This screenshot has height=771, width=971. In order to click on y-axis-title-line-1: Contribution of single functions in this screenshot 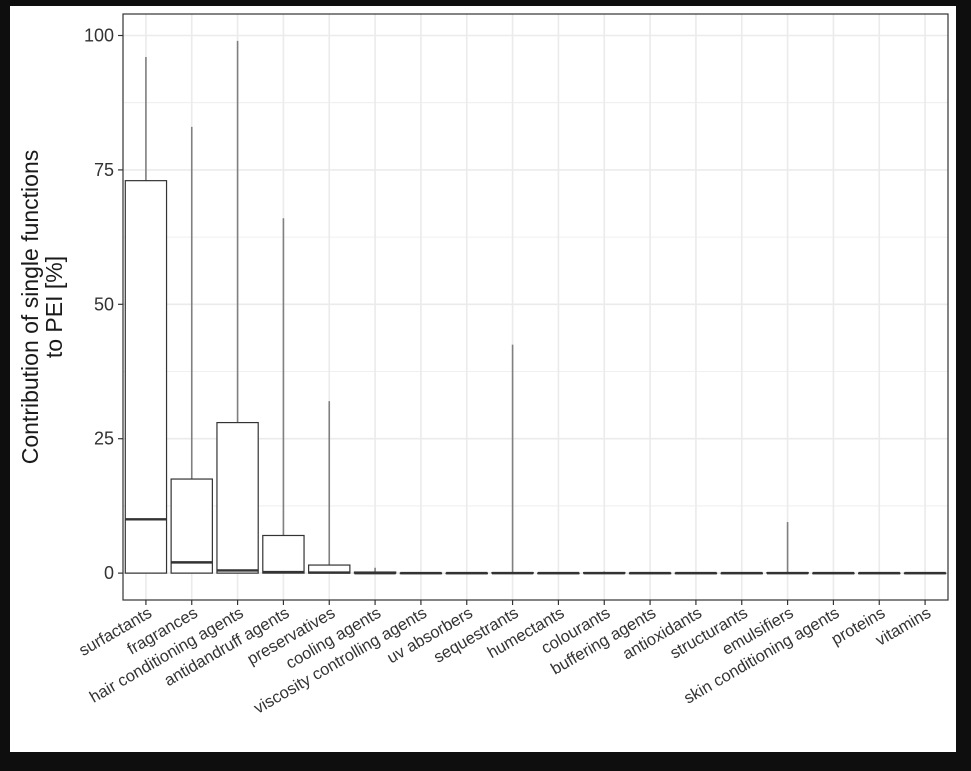, I will do `click(30, 307)`.